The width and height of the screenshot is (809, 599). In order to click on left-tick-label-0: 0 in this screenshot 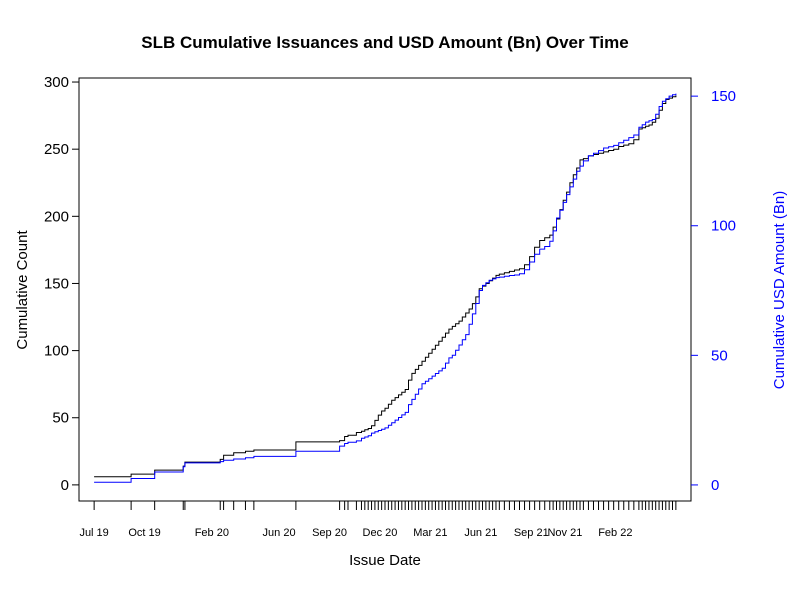, I will do `click(65, 485)`.